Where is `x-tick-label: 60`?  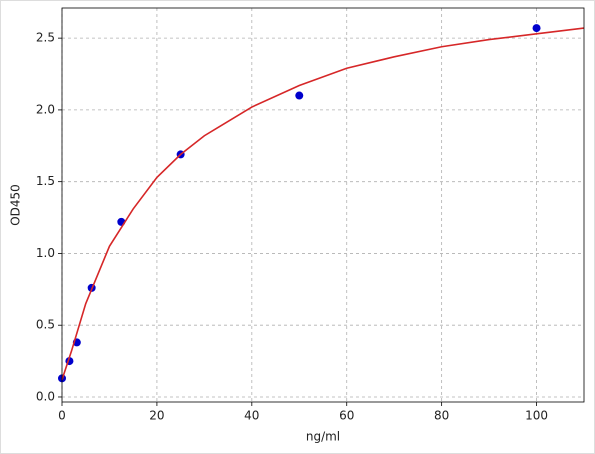 x-tick-label: 60 is located at coordinates (346, 416).